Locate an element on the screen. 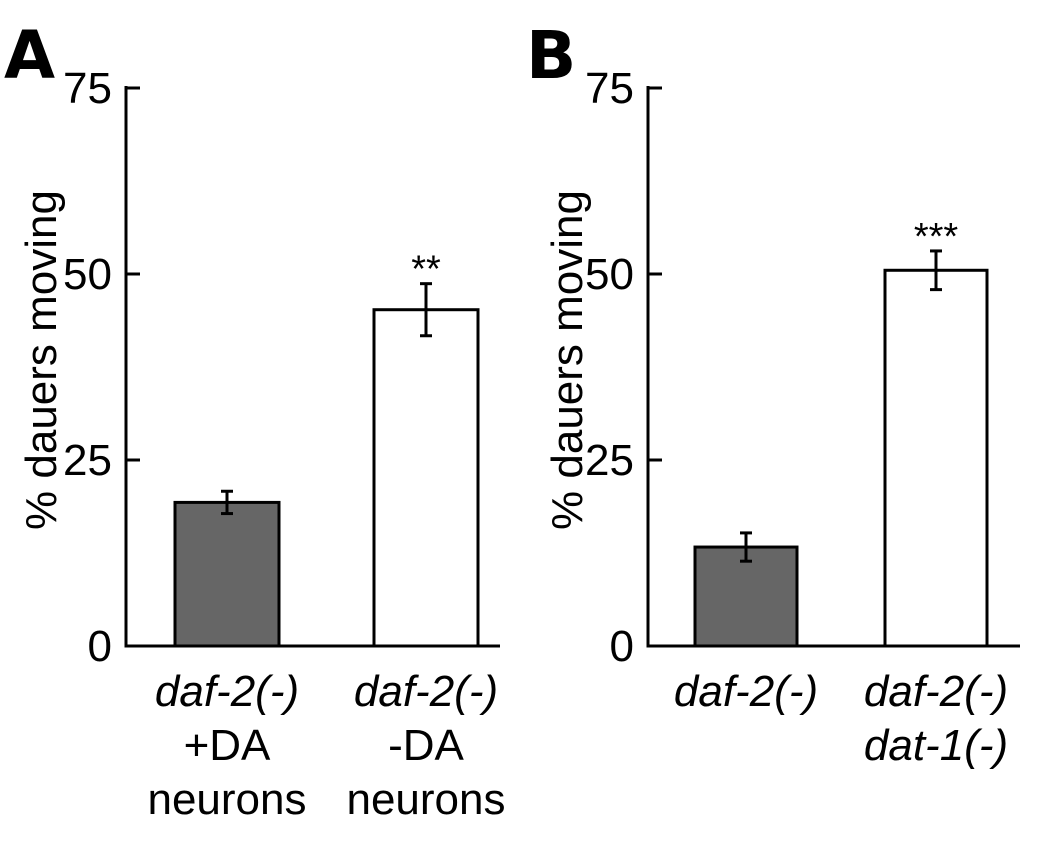 The height and width of the screenshot is (857, 1050). significance-label: *** is located at coordinates (936, 237).